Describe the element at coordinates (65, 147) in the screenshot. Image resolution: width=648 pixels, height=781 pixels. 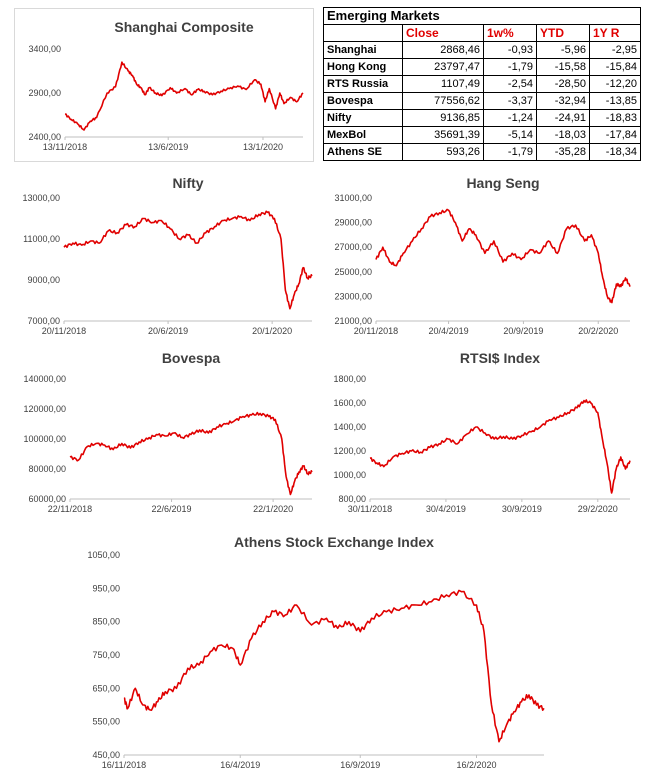
I see `shanghai-xtick: 13/11/2018` at that location.